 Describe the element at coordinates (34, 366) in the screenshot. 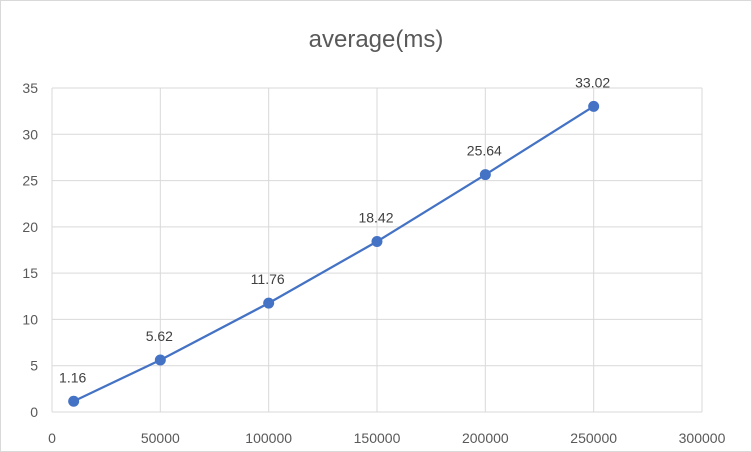

I see `y-tick-label: 5` at that location.